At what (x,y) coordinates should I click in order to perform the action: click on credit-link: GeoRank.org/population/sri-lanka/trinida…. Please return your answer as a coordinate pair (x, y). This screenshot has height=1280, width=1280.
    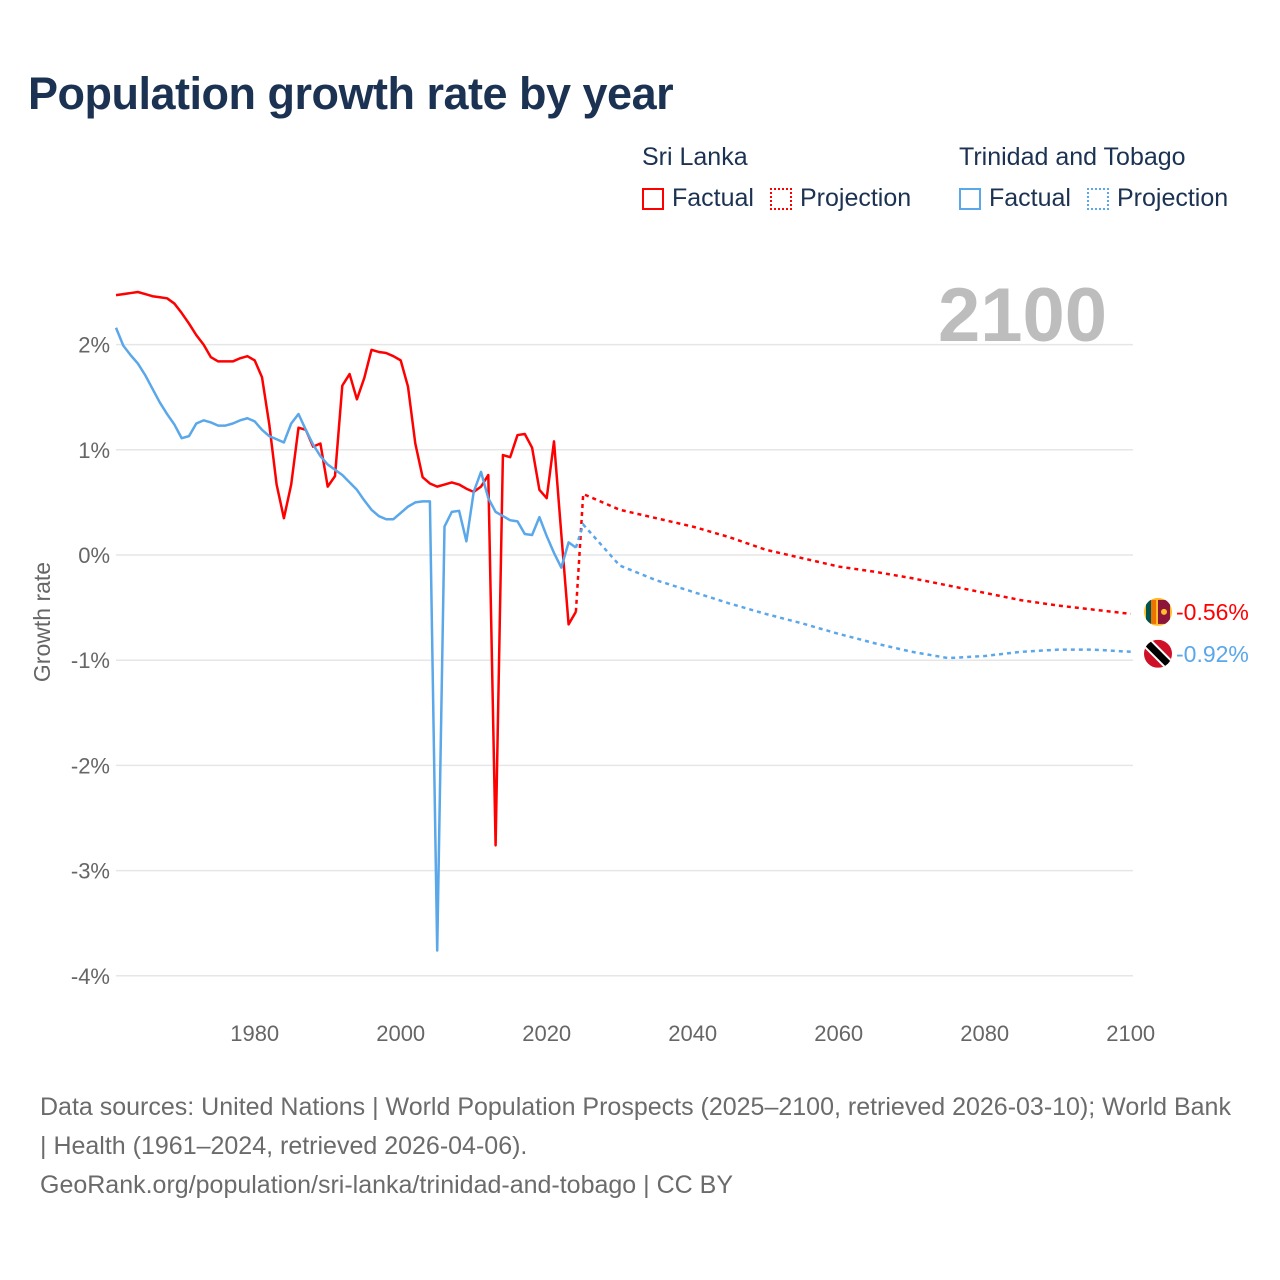
    Looking at the image, I should click on (386, 1185).